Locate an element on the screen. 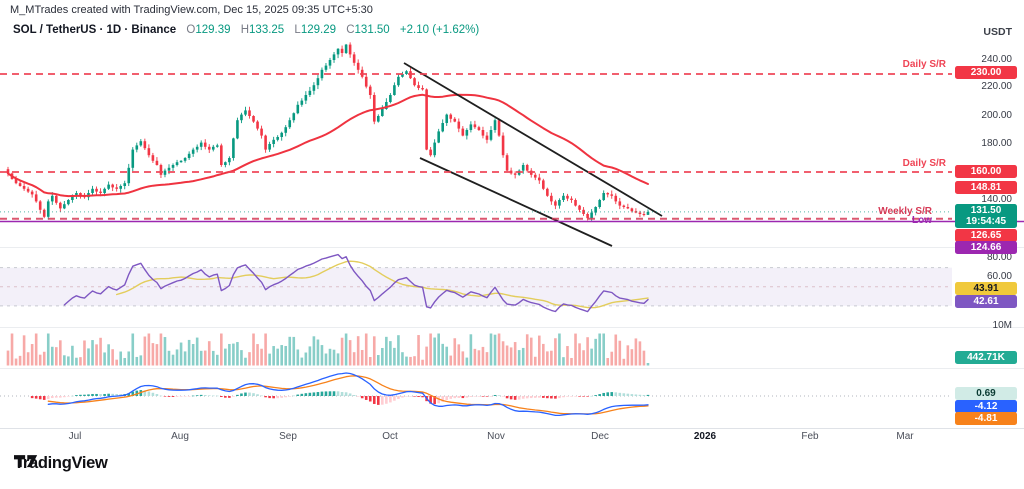 The height and width of the screenshot is (489, 1024). rsi-value-badge: 42.61 is located at coordinates (986, 301).